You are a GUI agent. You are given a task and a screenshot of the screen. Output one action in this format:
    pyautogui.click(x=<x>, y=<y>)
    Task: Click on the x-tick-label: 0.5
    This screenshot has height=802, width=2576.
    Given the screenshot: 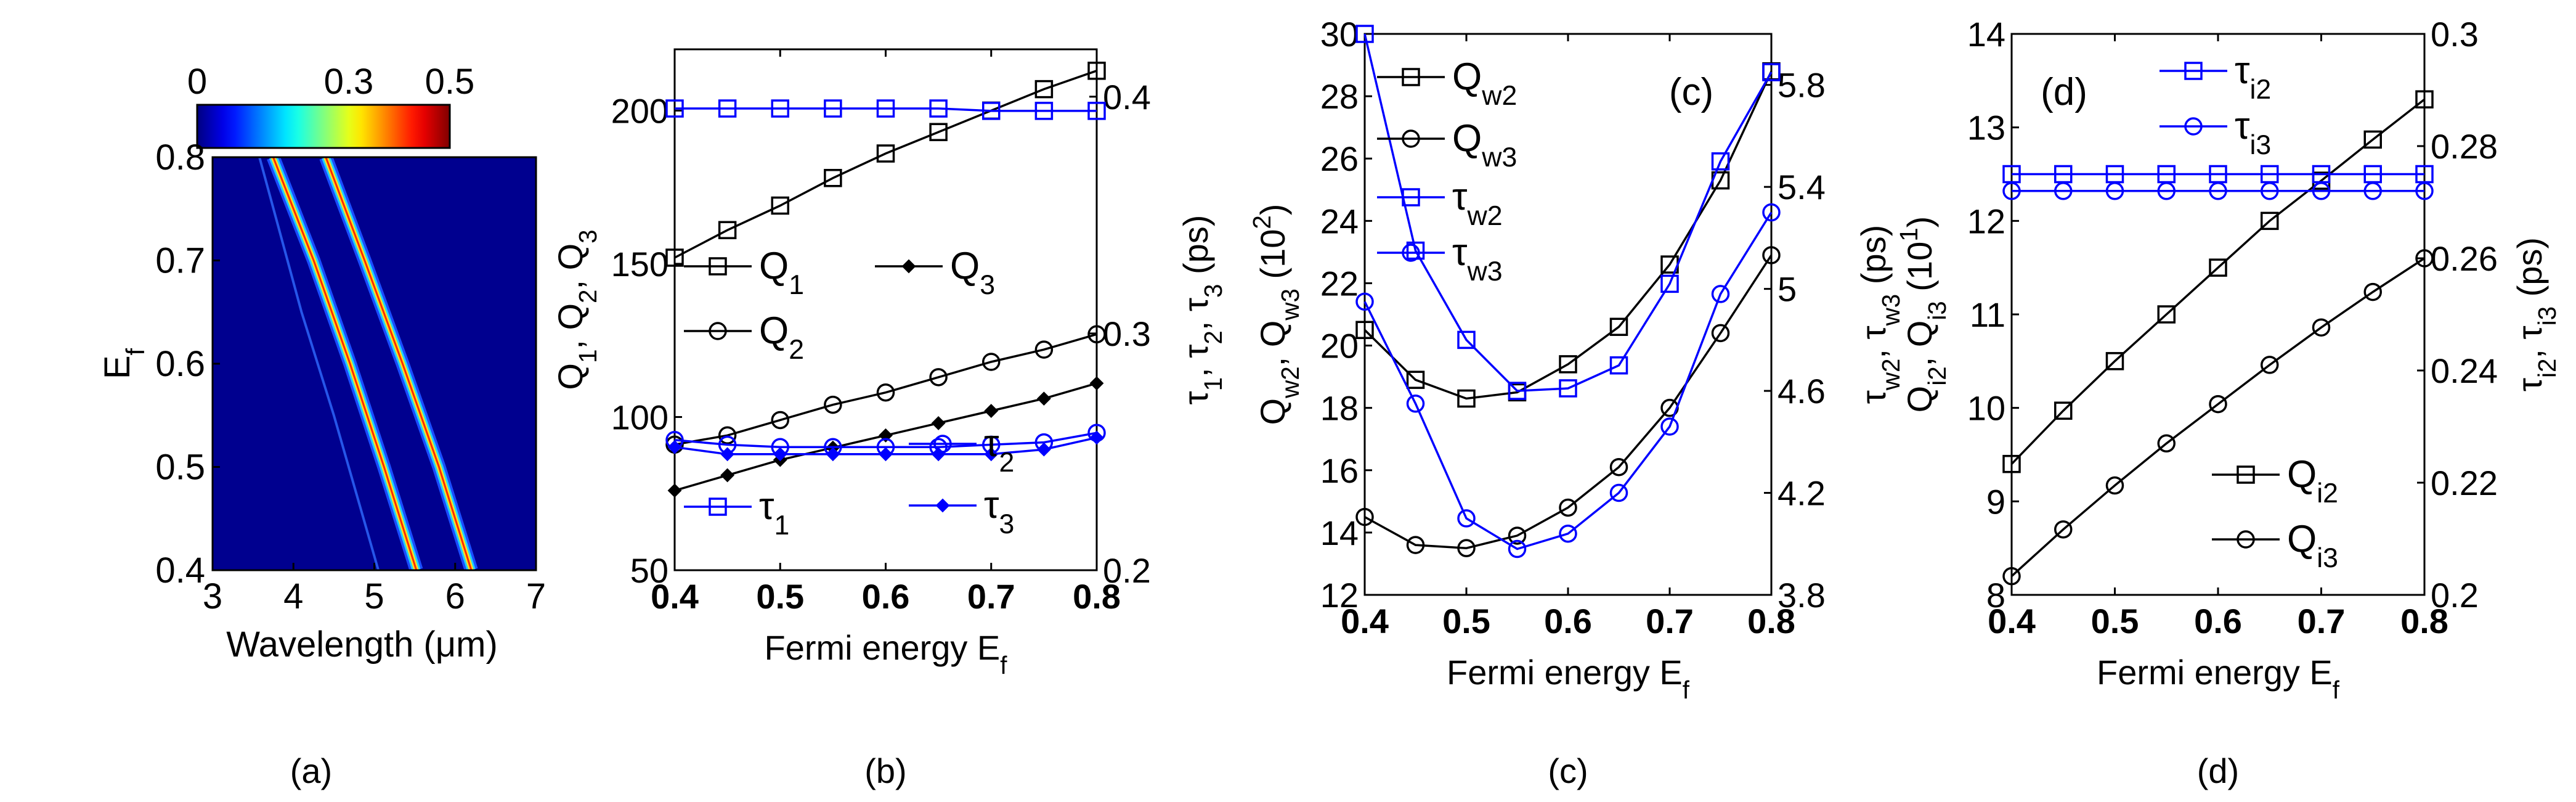 What is the action you would take?
    pyautogui.click(x=780, y=596)
    